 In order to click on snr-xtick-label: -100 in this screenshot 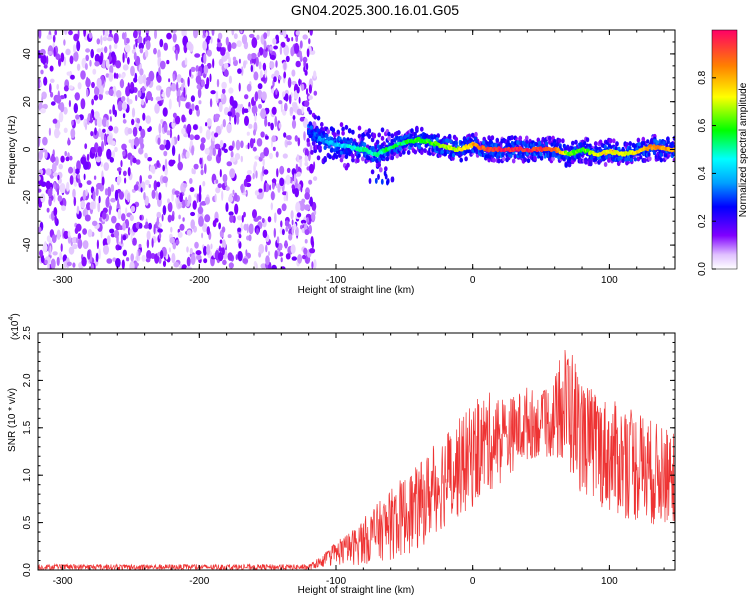, I will do `click(336, 581)`.